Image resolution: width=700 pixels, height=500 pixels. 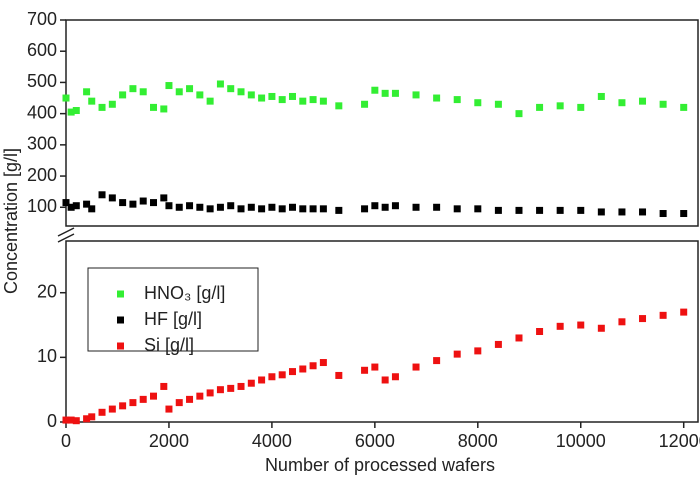 What do you see at coordinates (42, 144) in the screenshot?
I see `y-tick-label: 300` at bounding box center [42, 144].